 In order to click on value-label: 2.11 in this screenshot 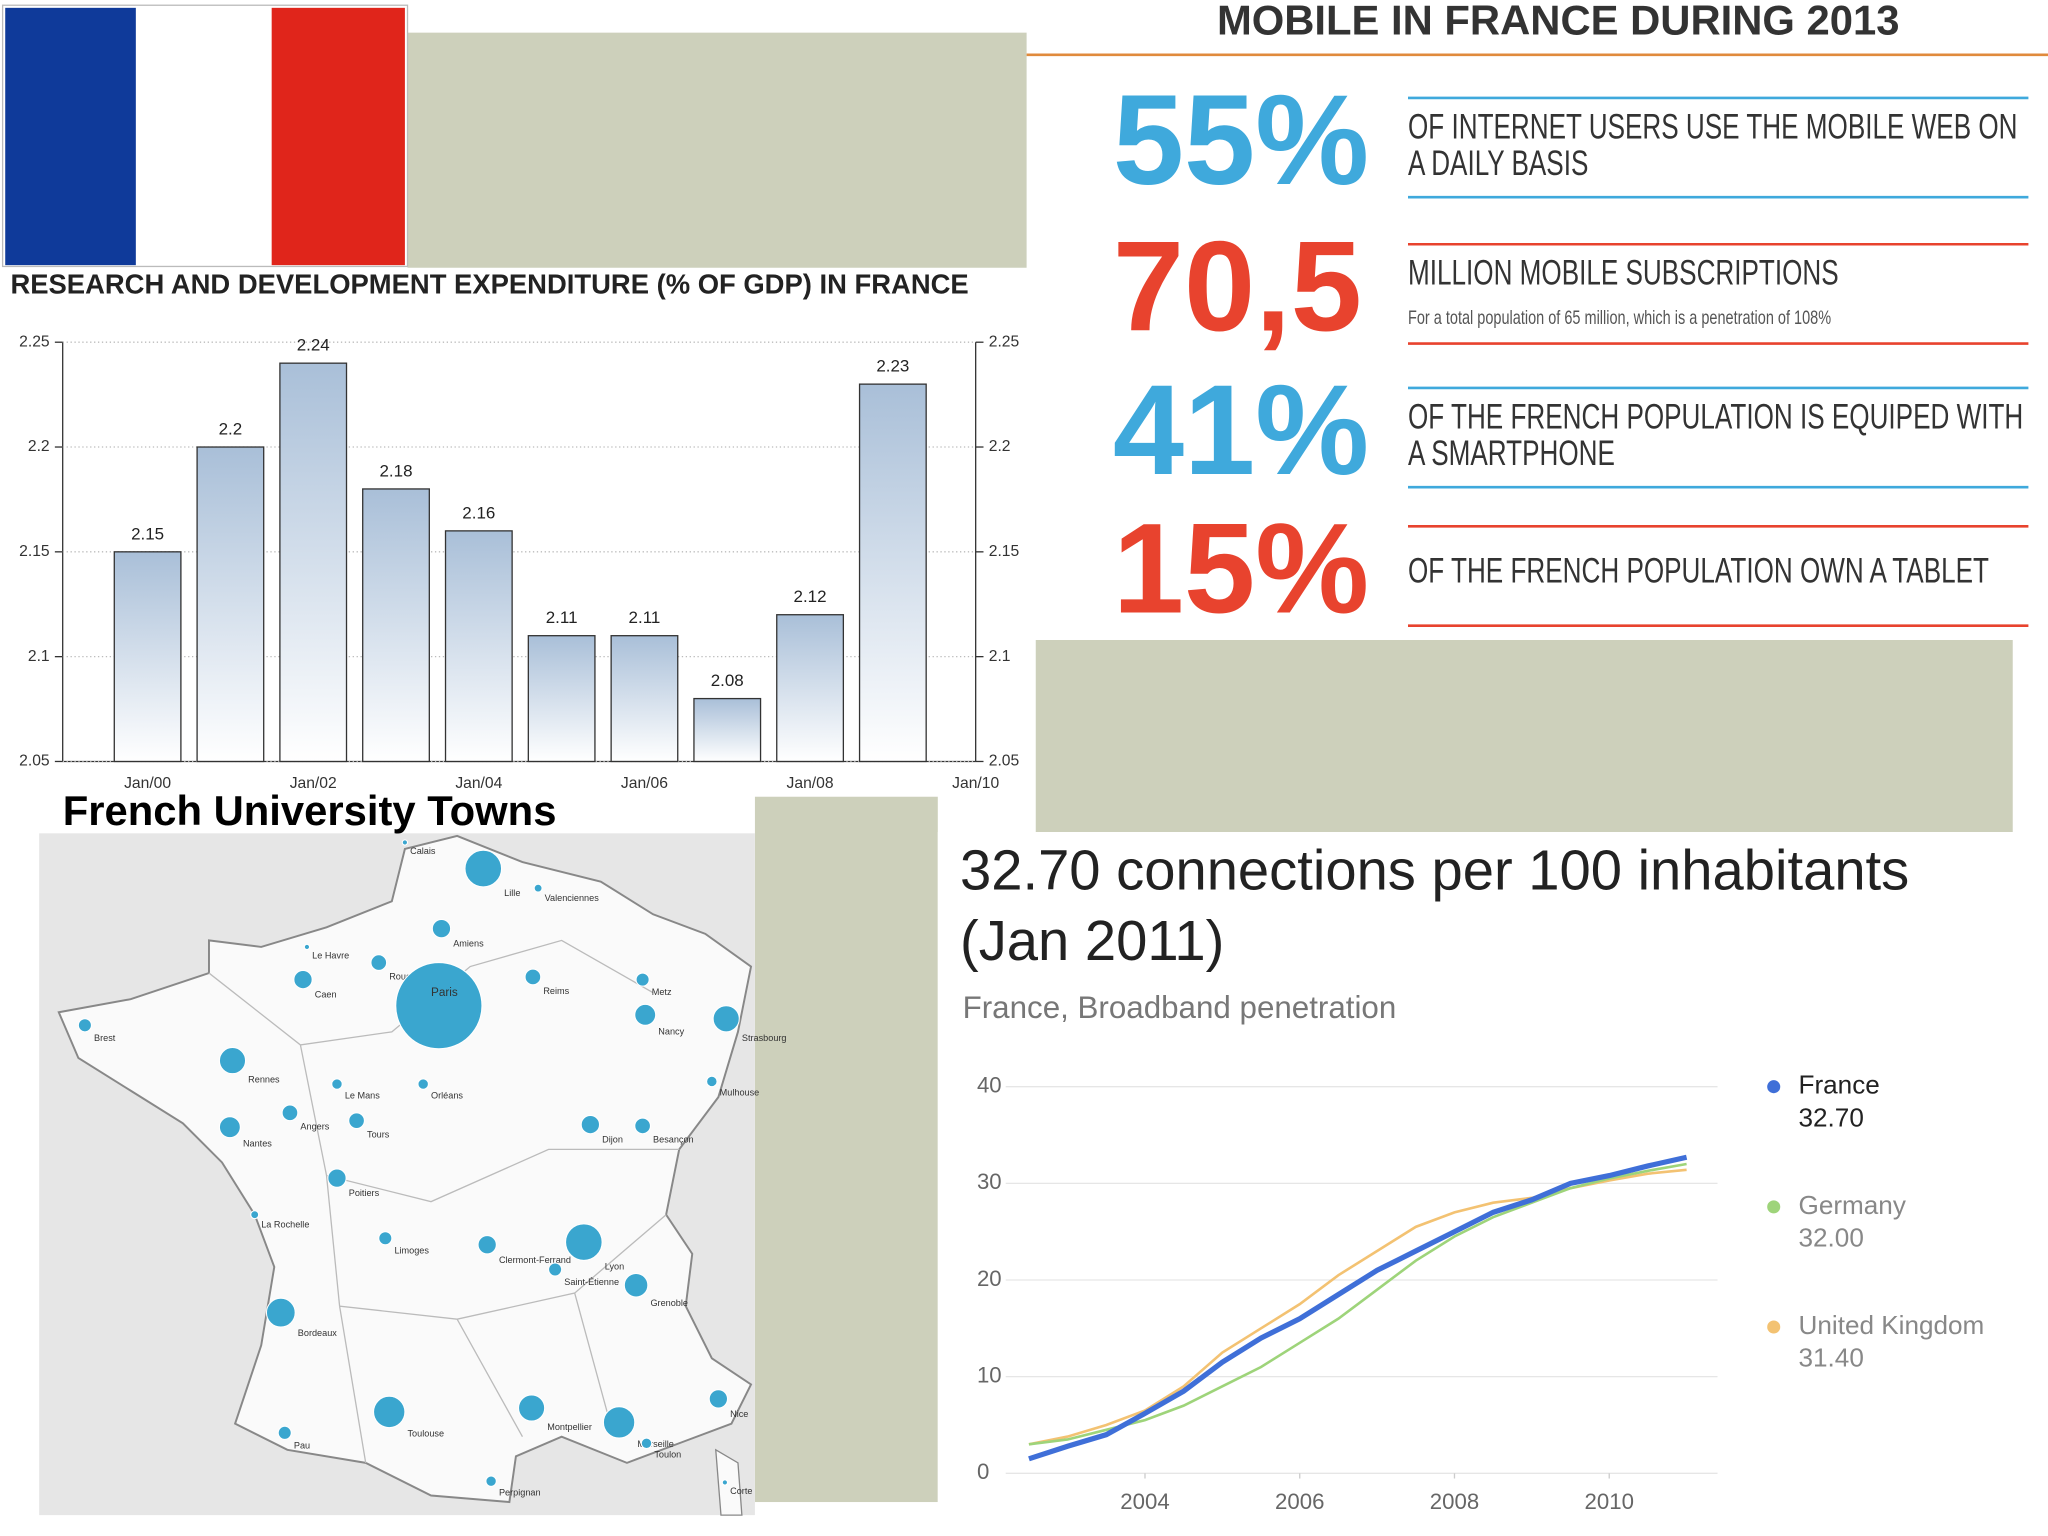, I will do `click(562, 617)`.